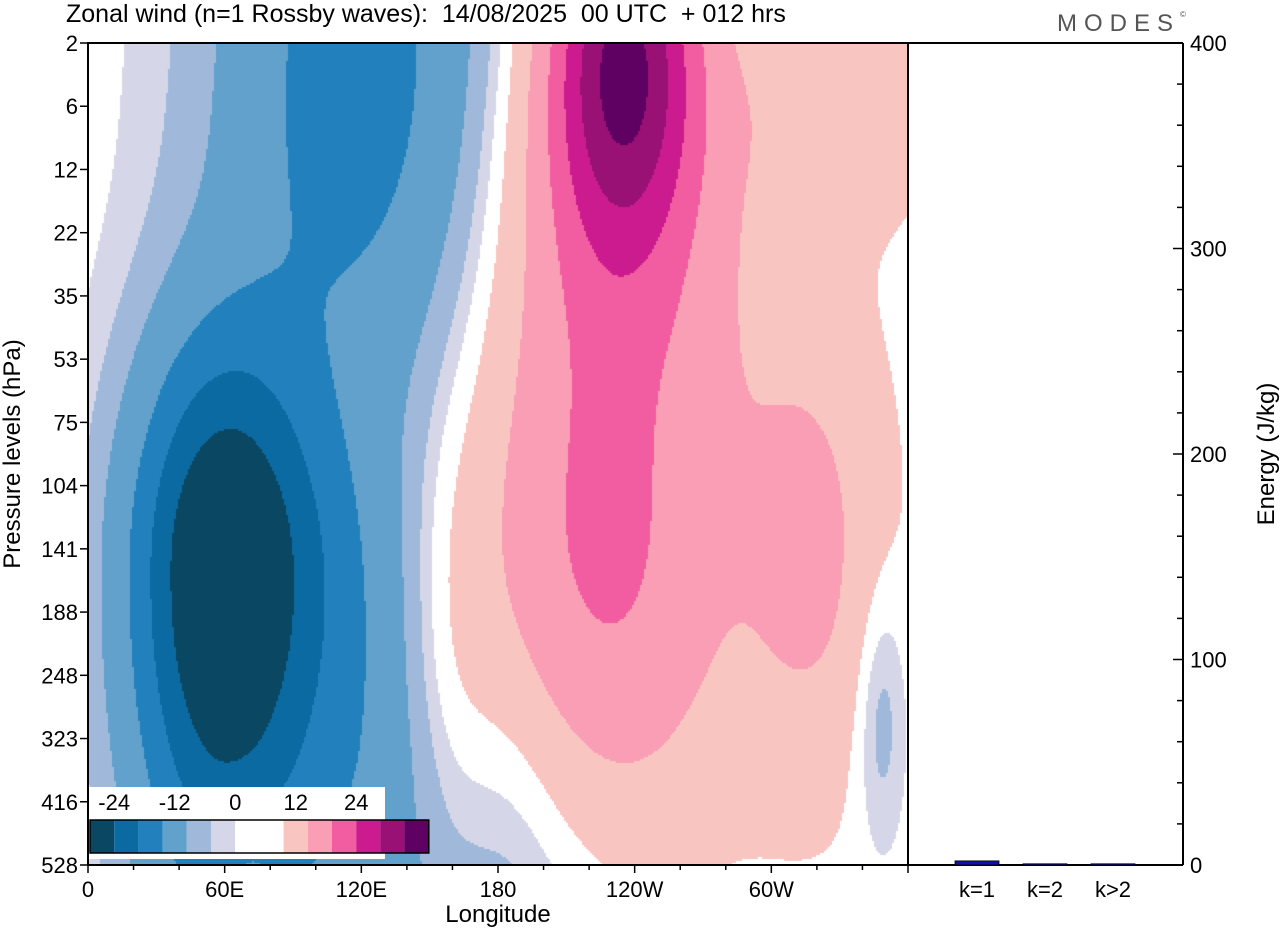  Describe the element at coordinates (1208, 454) in the screenshot. I see `energy-tick-label: 200` at that location.